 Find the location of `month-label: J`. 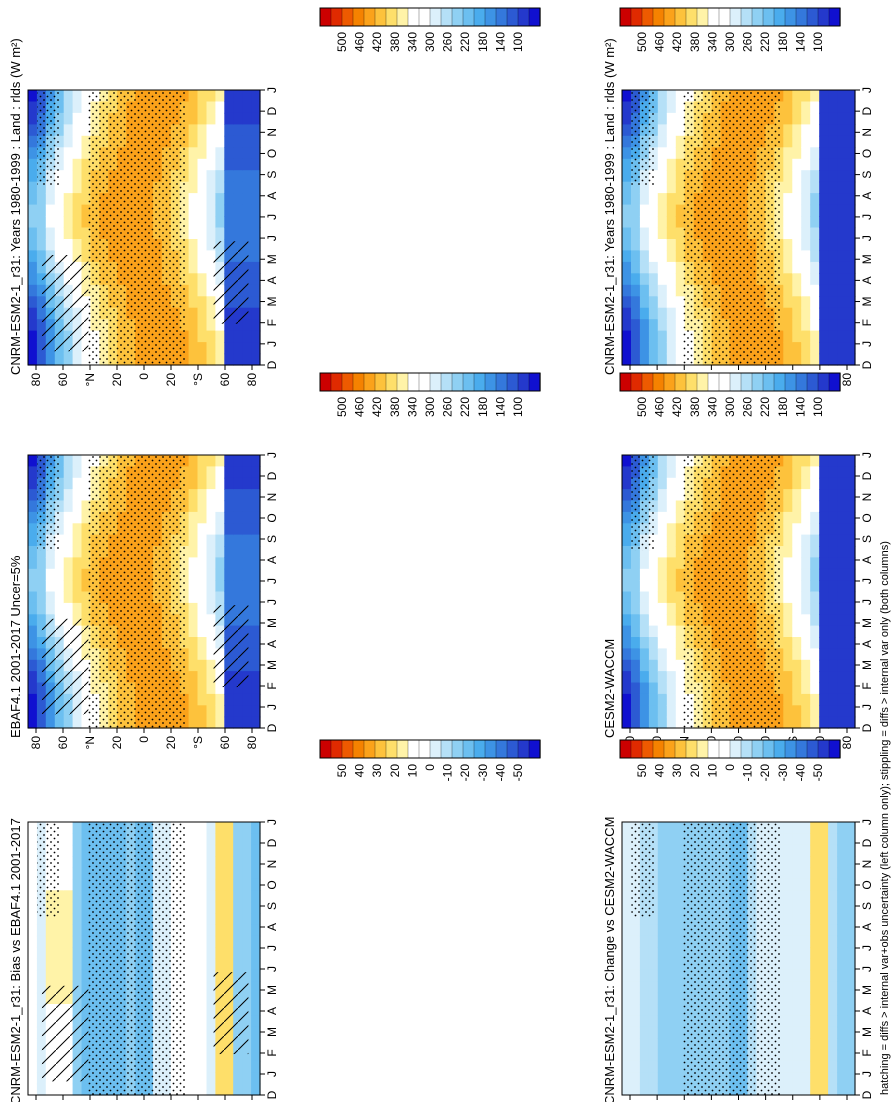

month-label: J is located at coordinates (867, 90).